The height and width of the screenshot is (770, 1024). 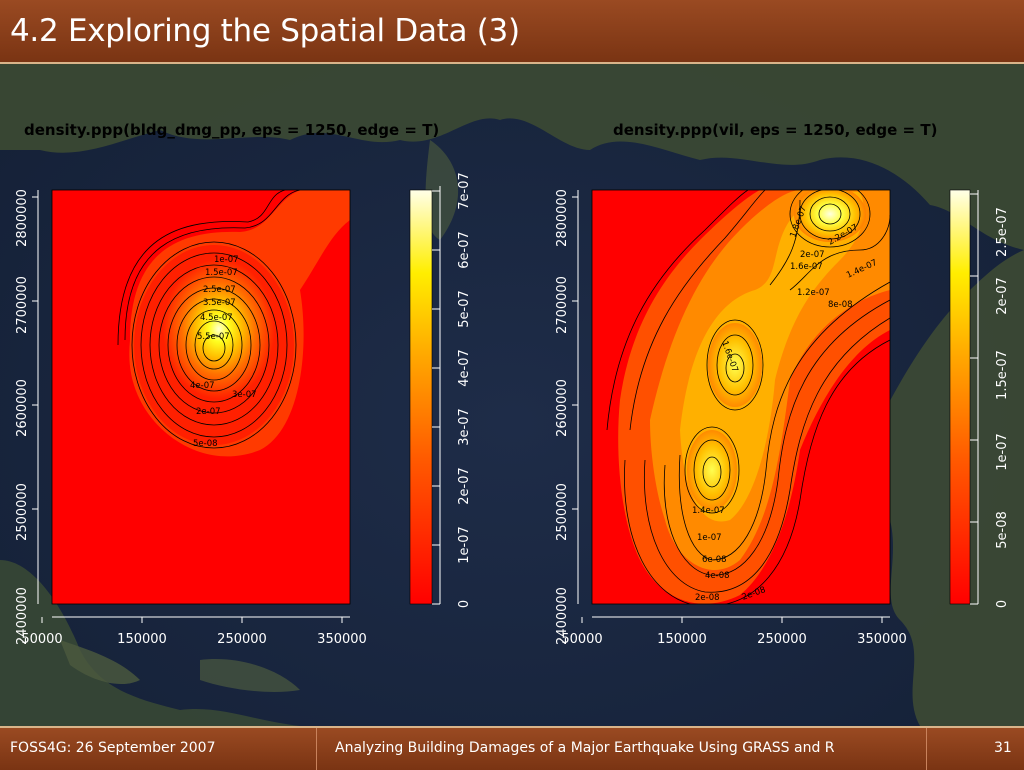 I want to click on contour-label: 1.4e-07, so click(x=708, y=511).